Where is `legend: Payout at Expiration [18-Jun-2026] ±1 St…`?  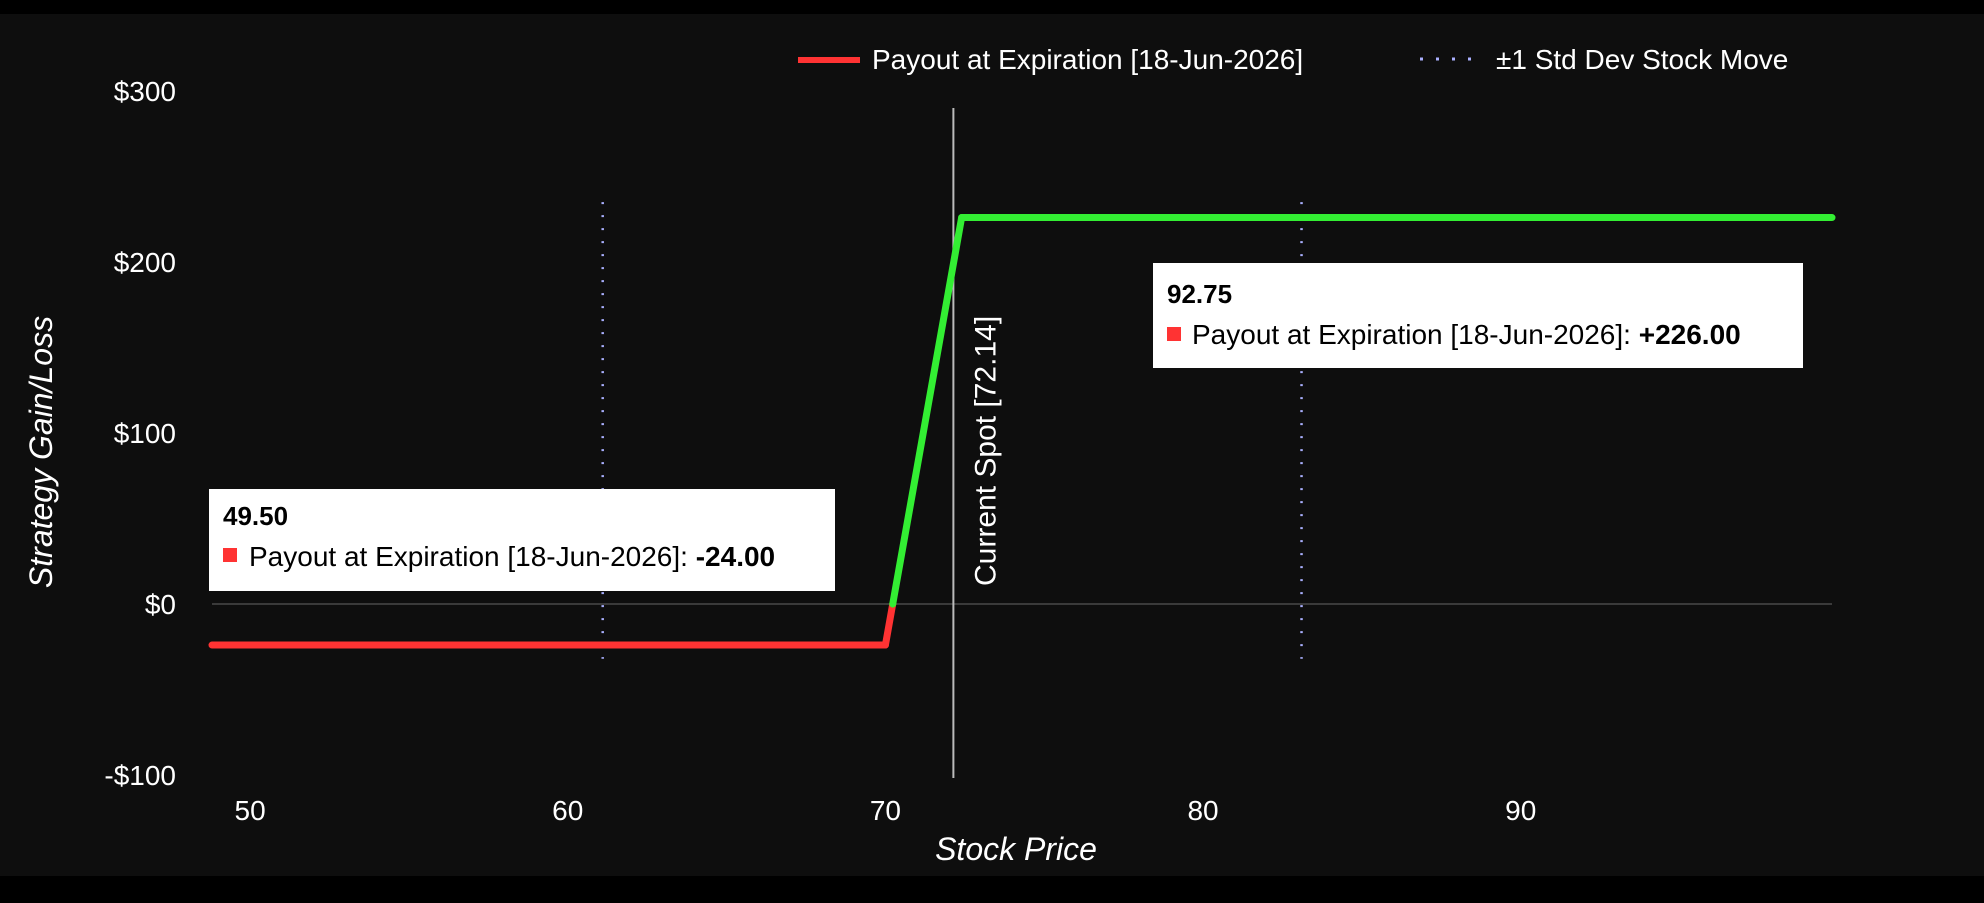 legend: Payout at Expiration [18-Jun-2026] ±1 St… is located at coordinates (1293, 59).